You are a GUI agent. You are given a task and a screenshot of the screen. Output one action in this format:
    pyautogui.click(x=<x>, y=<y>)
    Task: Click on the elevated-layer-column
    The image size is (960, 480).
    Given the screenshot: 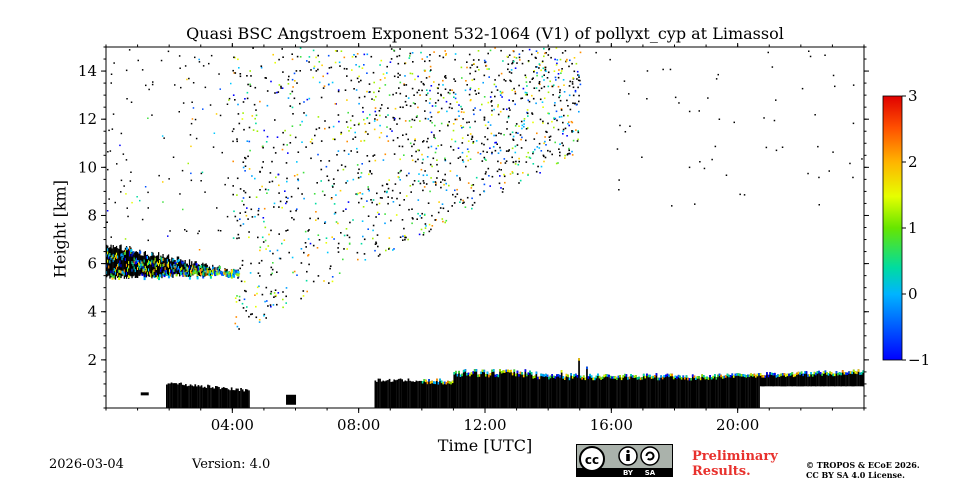 What is the action you would take?
    pyautogui.click(x=124, y=264)
    